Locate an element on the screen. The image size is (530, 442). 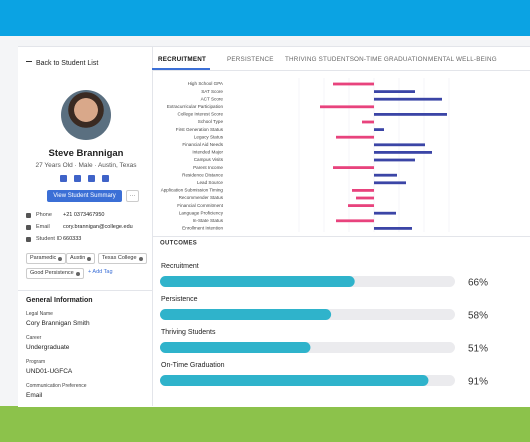
panel-divider is located at coordinates (152, 226).